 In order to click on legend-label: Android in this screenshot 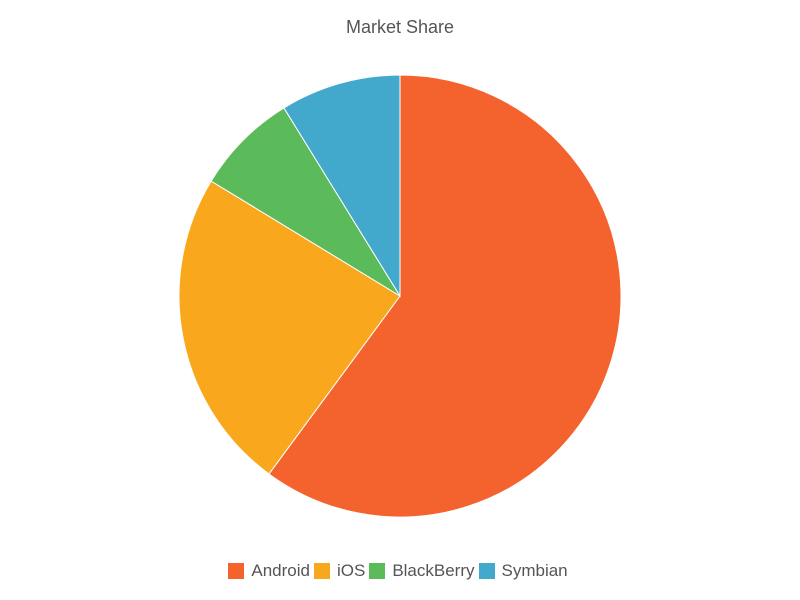, I will do `click(280, 570)`.